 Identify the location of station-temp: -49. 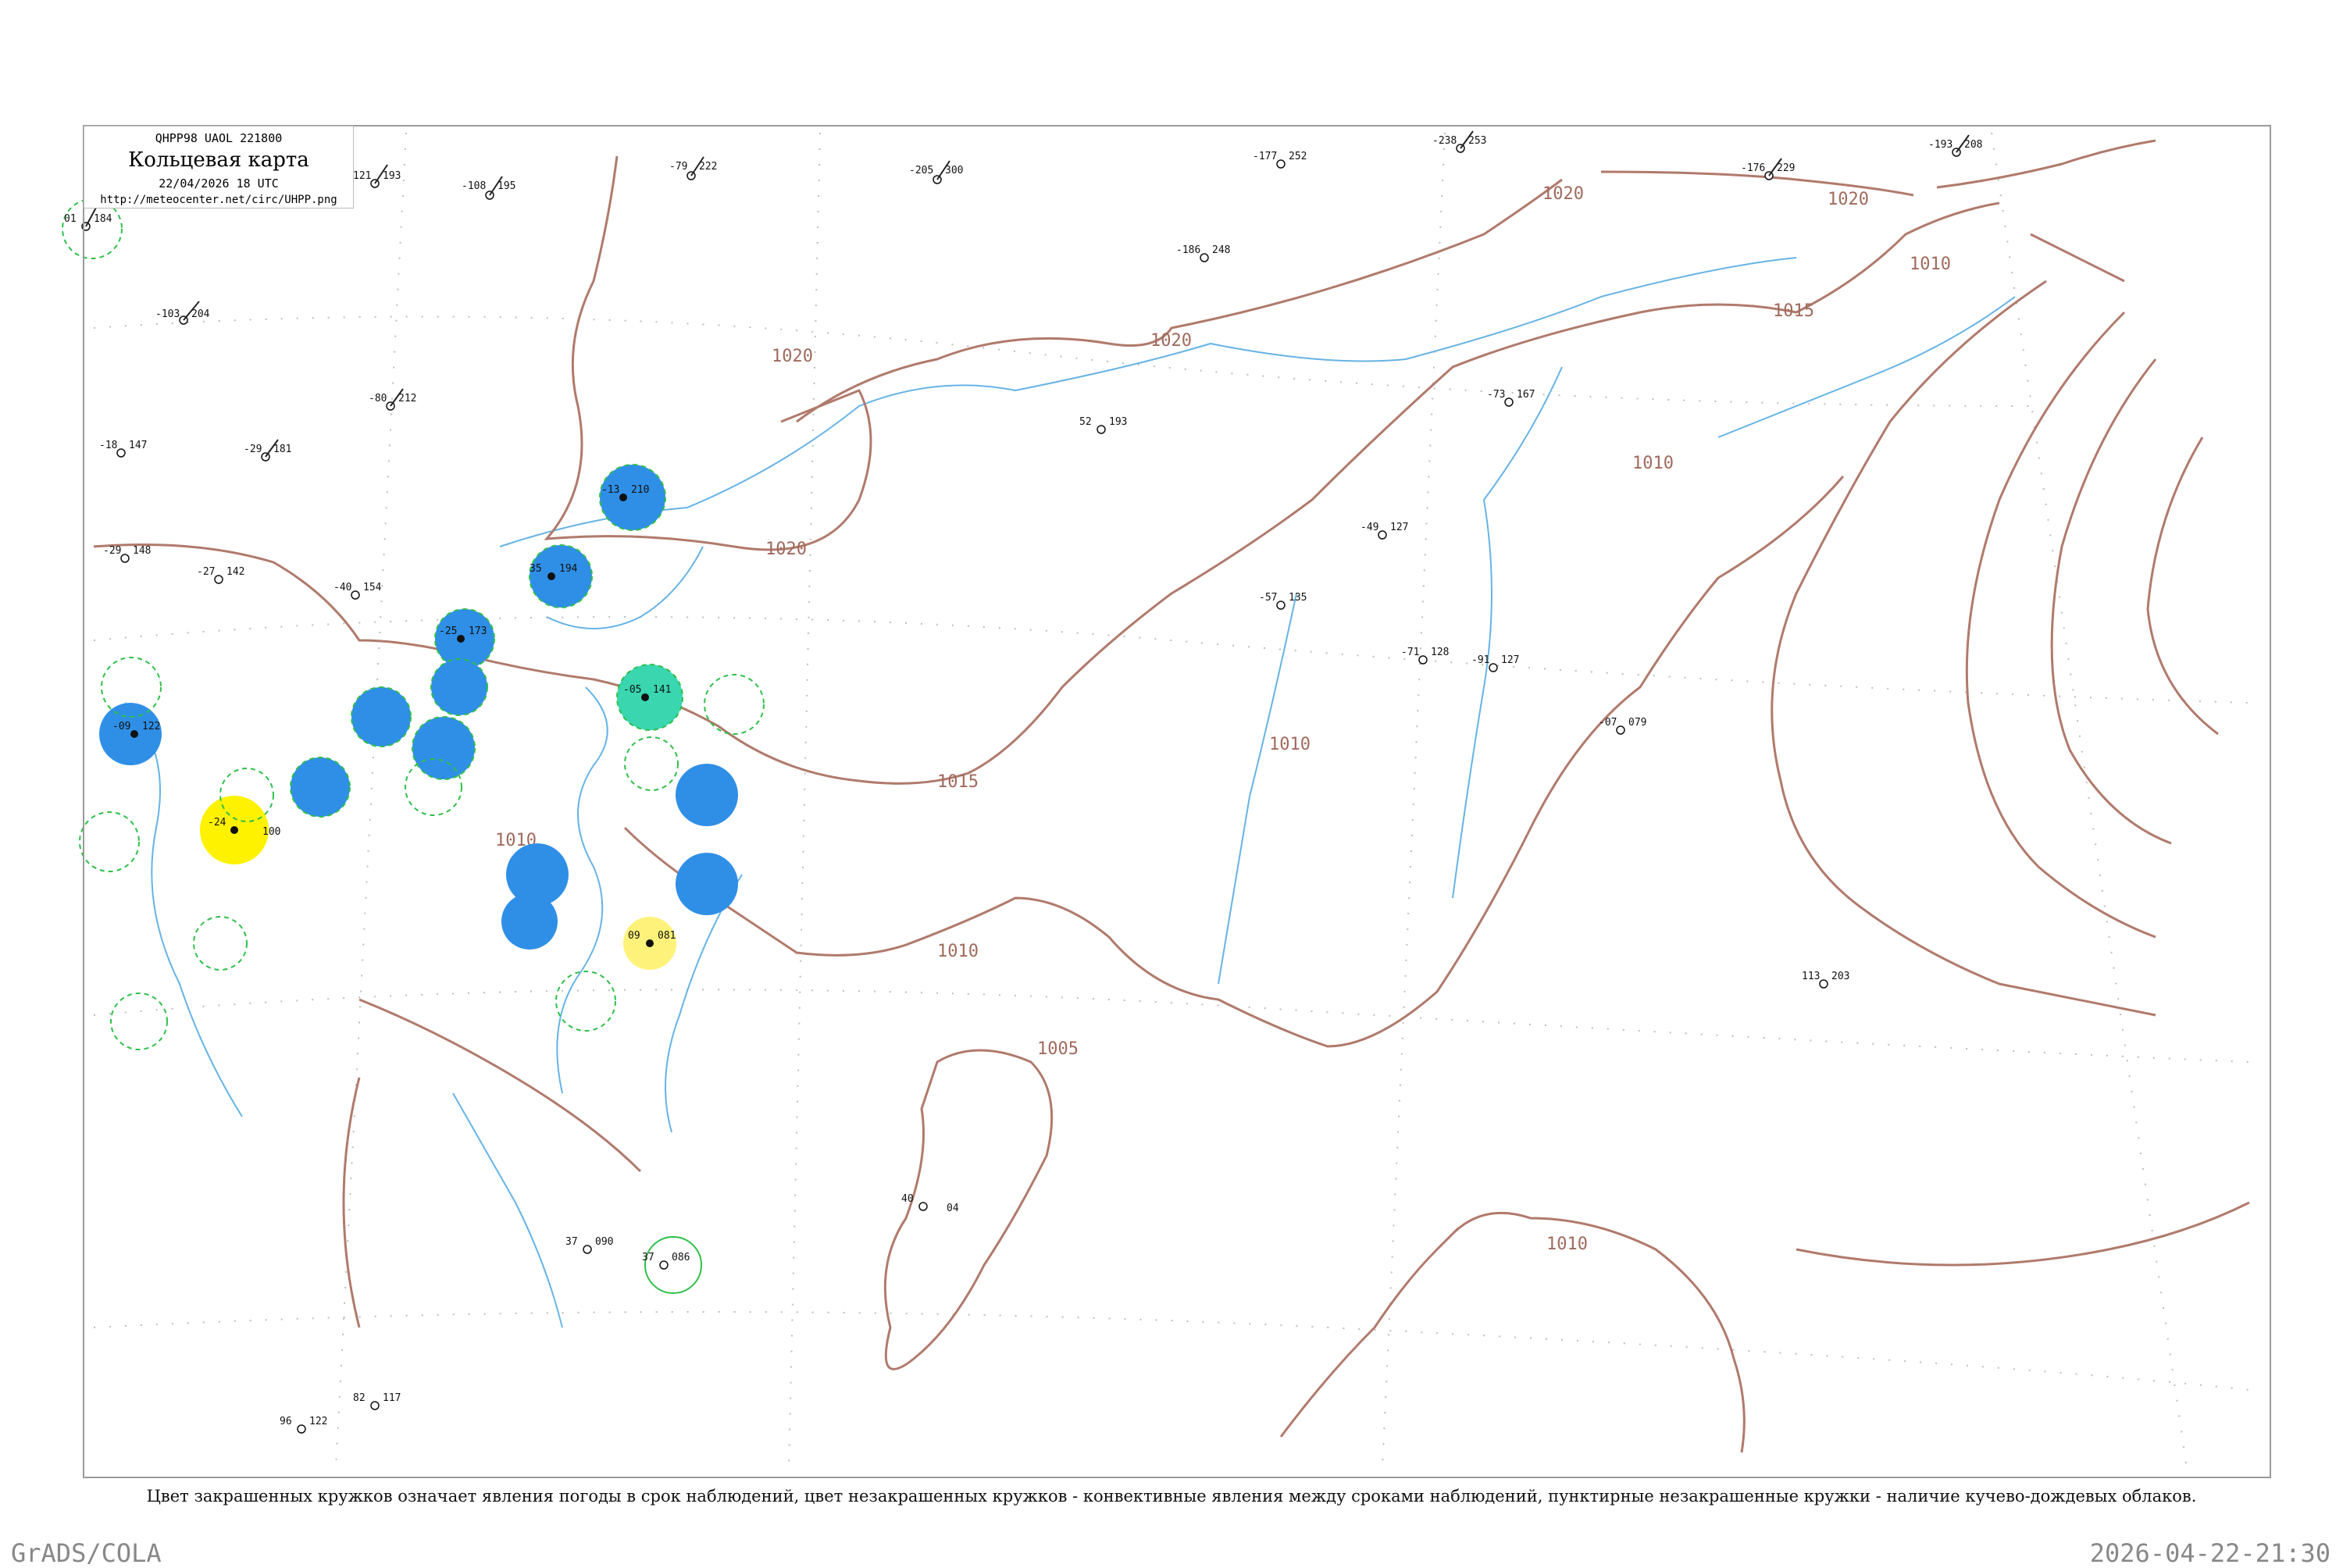
(1369, 527).